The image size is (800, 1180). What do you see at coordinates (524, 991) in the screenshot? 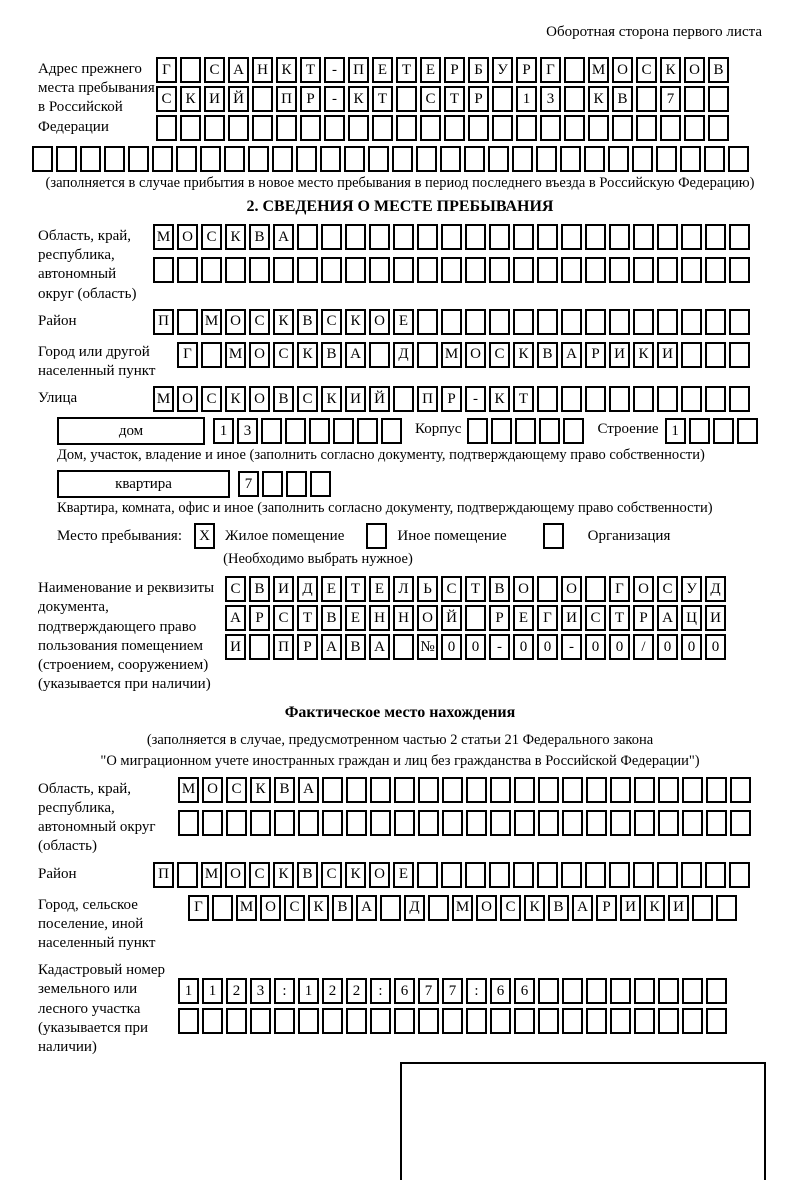
I see `char-cell: 6` at bounding box center [524, 991].